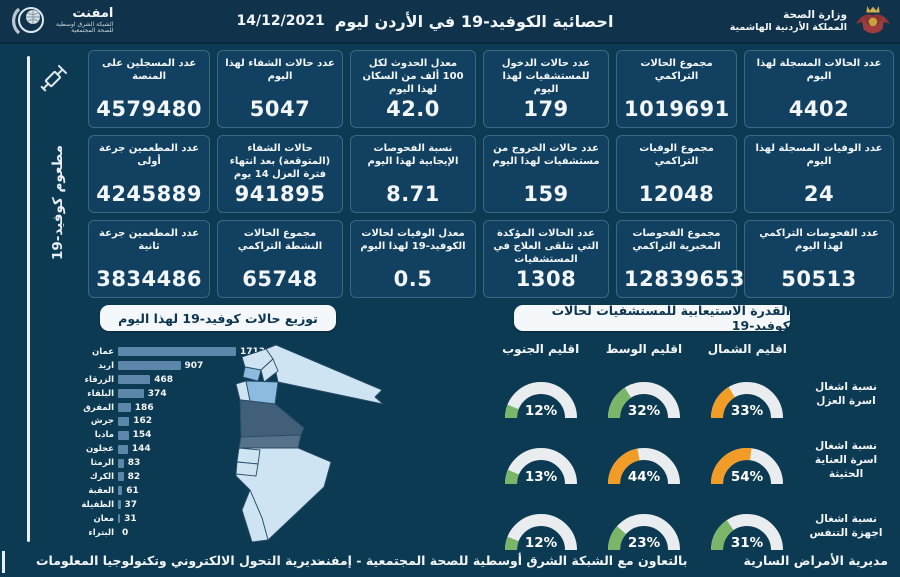  Describe the element at coordinates (280, 240) in the screenshot. I see `stat-card-label: مجموع الحالات النشطة التراكمي` at that location.